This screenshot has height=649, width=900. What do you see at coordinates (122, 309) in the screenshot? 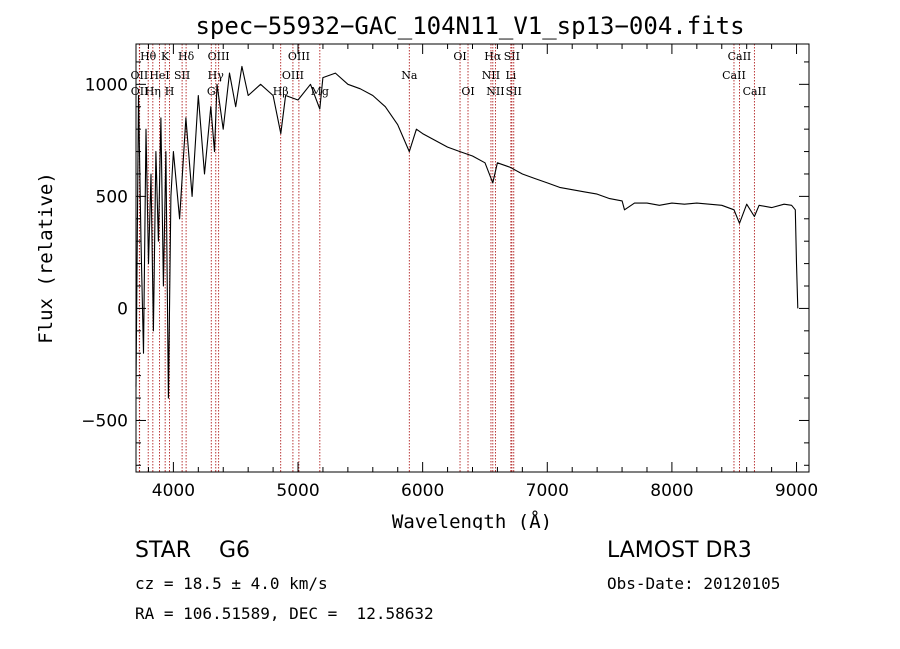
I see `y-tick-label-1: 0` at bounding box center [122, 309].